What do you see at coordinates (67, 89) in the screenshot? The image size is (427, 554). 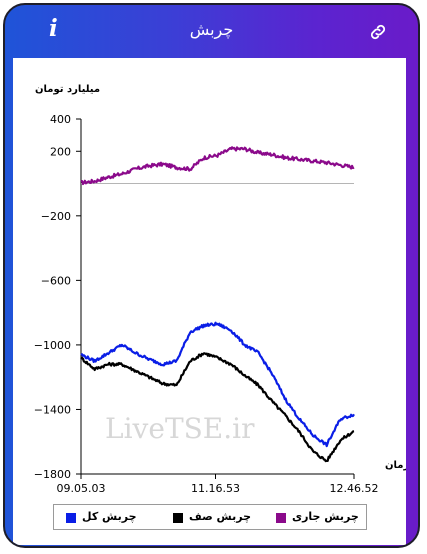 I see `y-axis-label: میلیارد تومان` at bounding box center [67, 89].